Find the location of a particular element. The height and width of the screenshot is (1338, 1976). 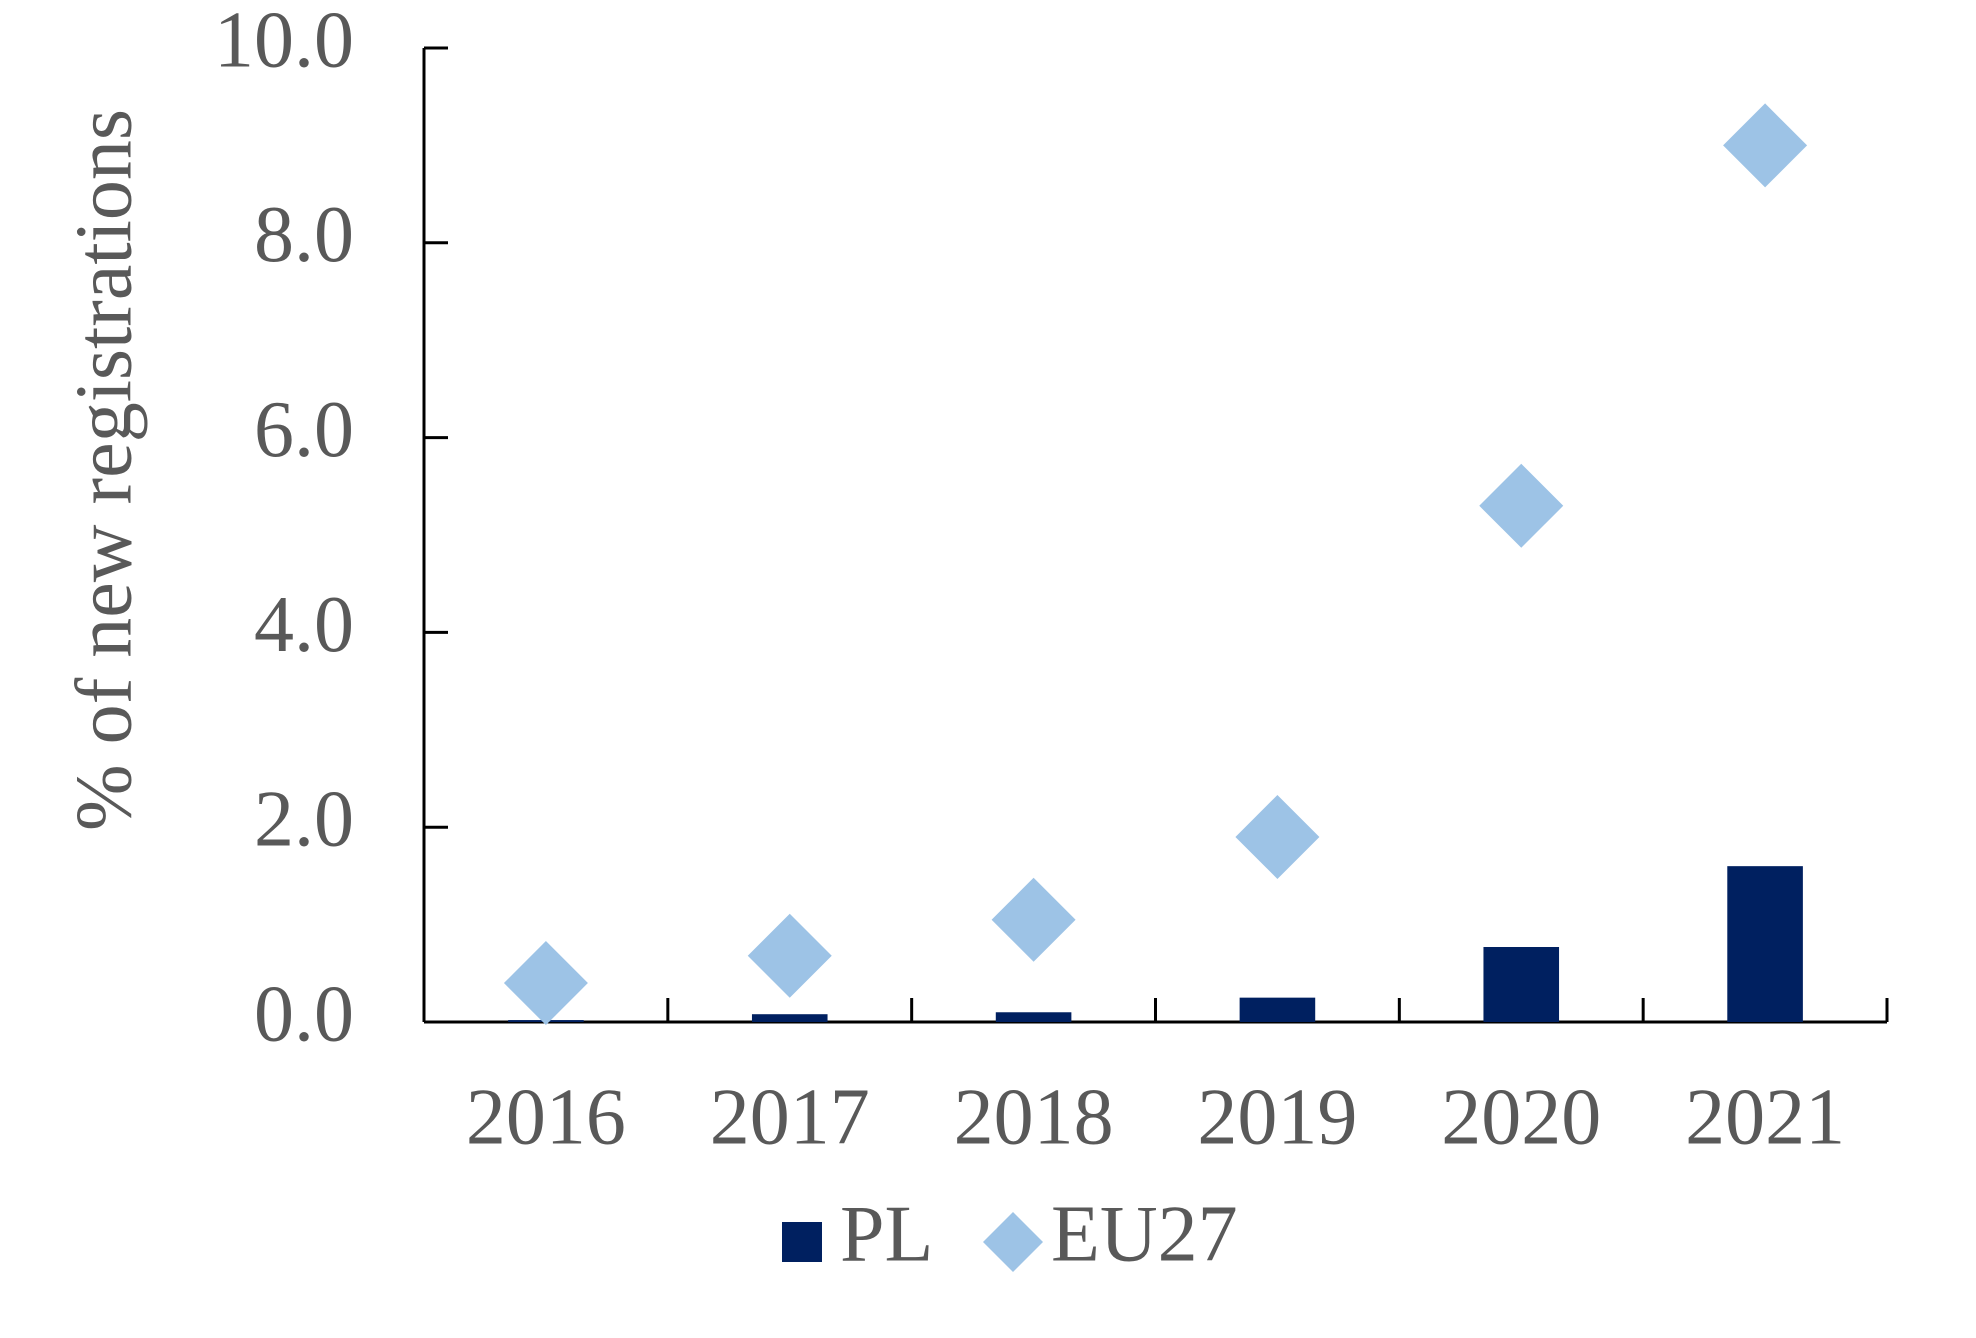

x-tick-label: 2020 is located at coordinates (1521, 1117).